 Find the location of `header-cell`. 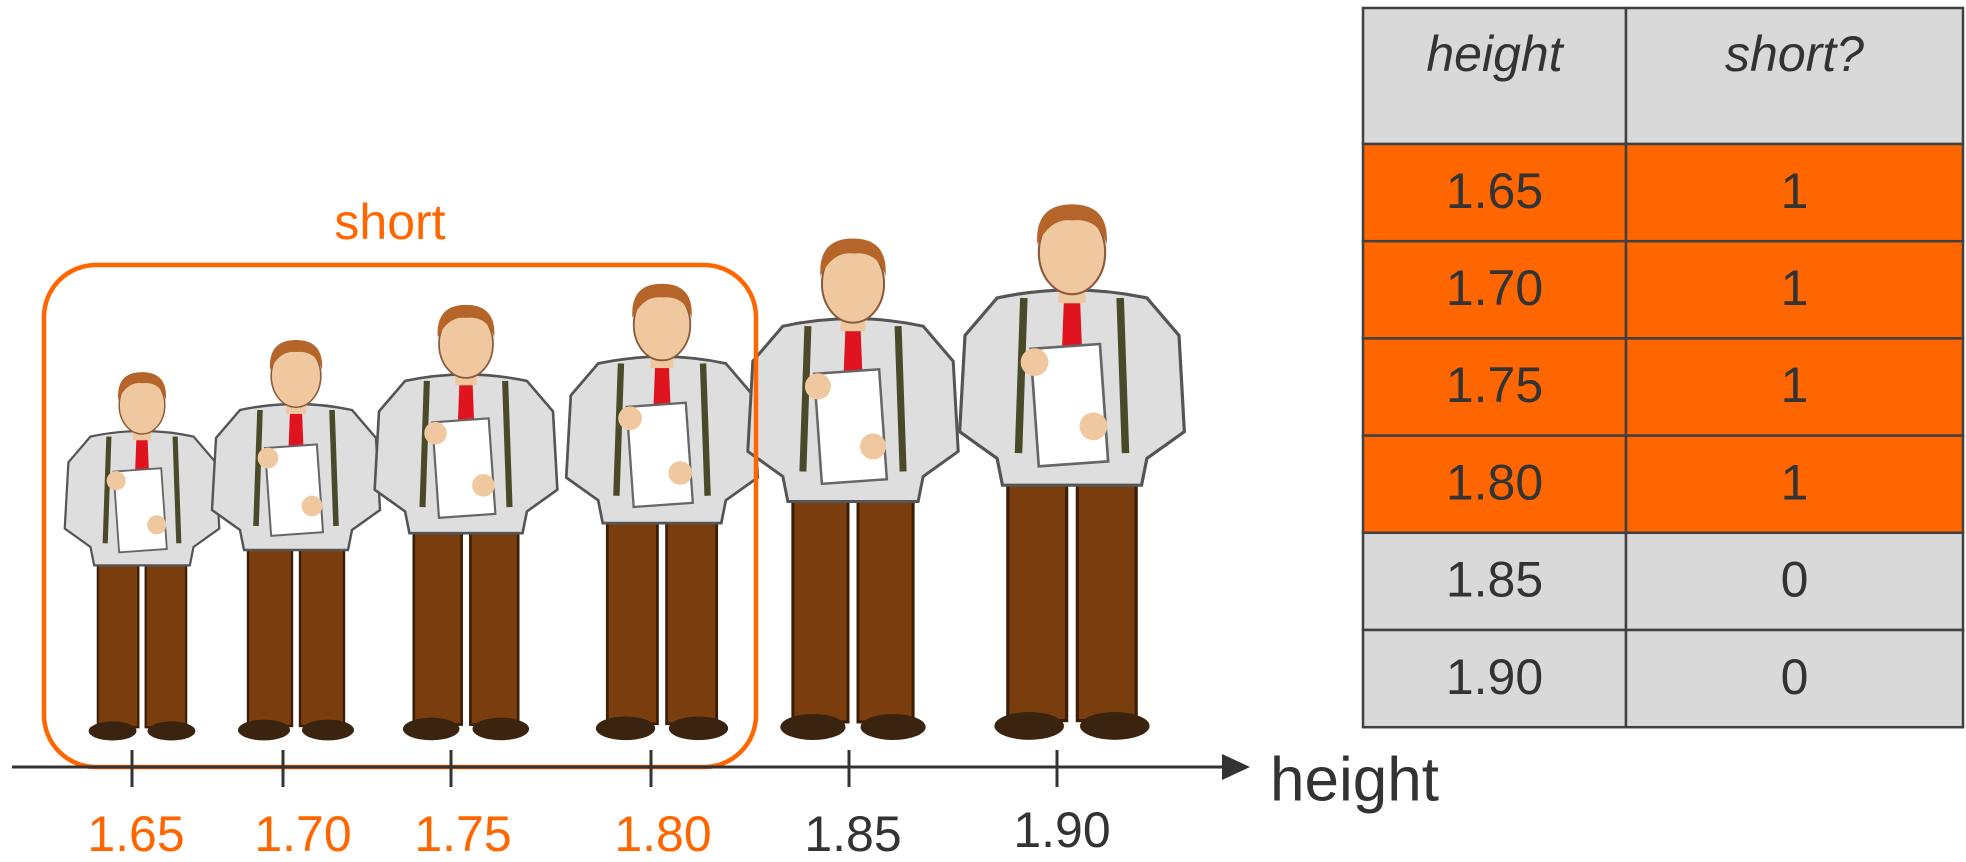

header-cell is located at coordinates (1794, 76).